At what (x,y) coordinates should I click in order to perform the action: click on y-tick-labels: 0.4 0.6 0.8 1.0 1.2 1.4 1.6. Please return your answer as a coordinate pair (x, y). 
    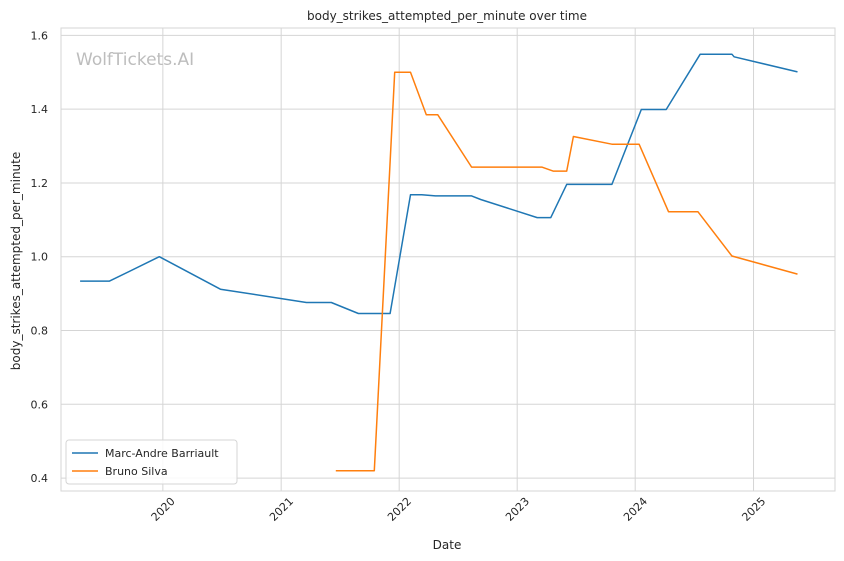
    Looking at the image, I should click on (40, 257).